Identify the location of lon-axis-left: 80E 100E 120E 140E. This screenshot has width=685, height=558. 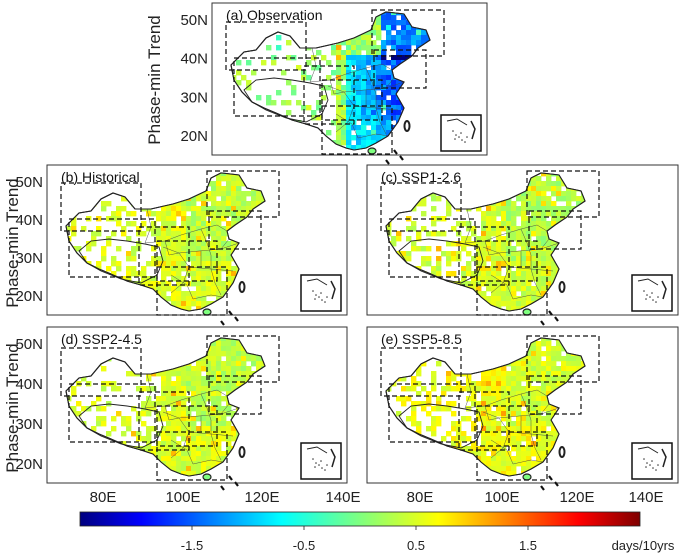
(225, 497).